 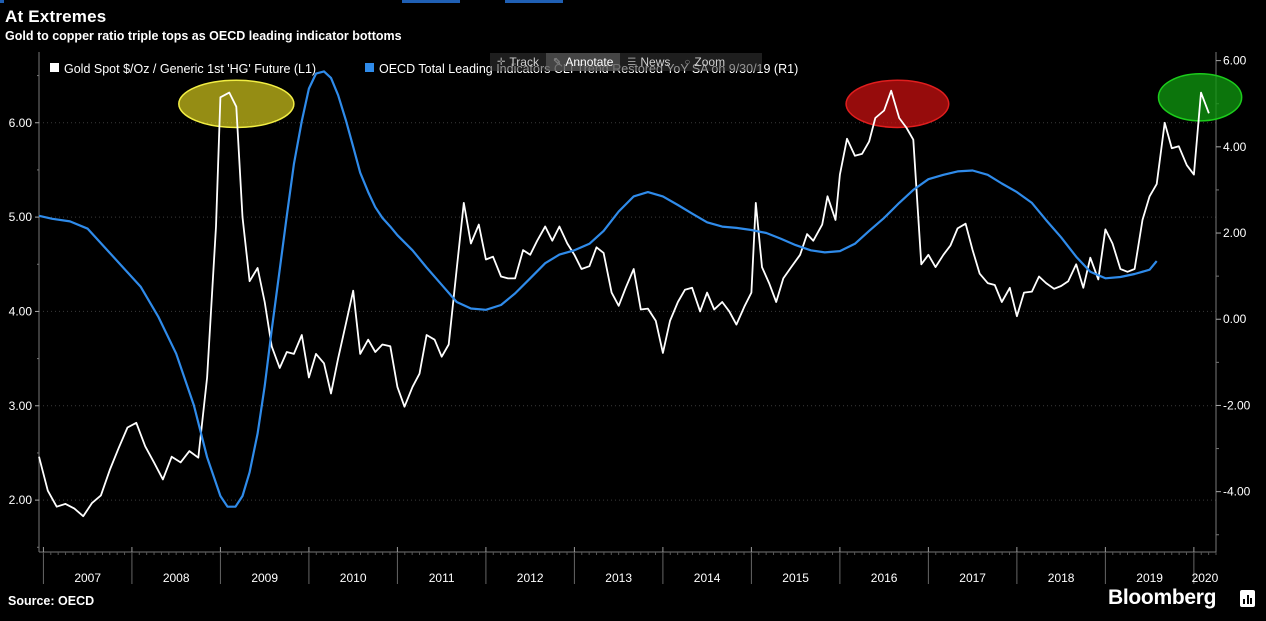 What do you see at coordinates (54, 67) in the screenshot?
I see `legend-swatch-gold` at bounding box center [54, 67].